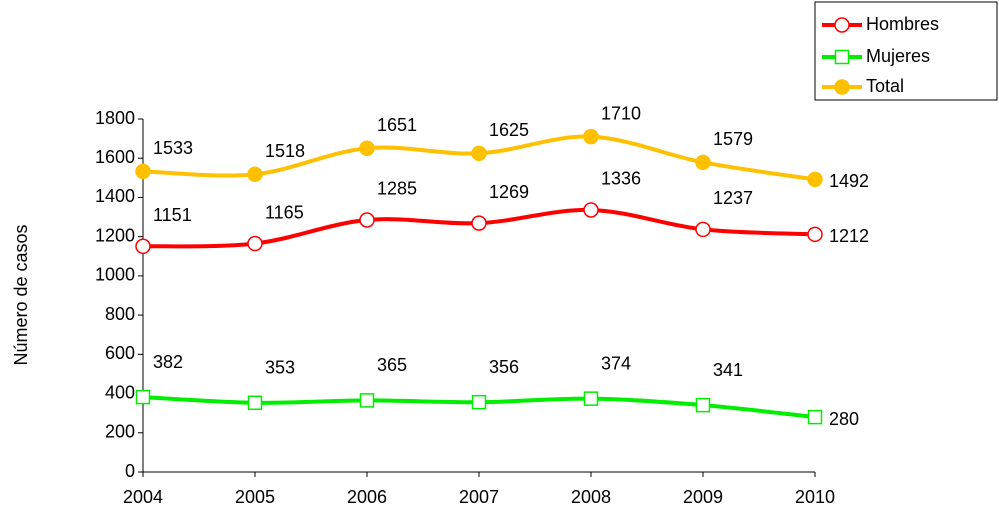 The height and width of the screenshot is (526, 999). Describe the element at coordinates (392, 365) in the screenshot. I see `data-label: 365` at that location.